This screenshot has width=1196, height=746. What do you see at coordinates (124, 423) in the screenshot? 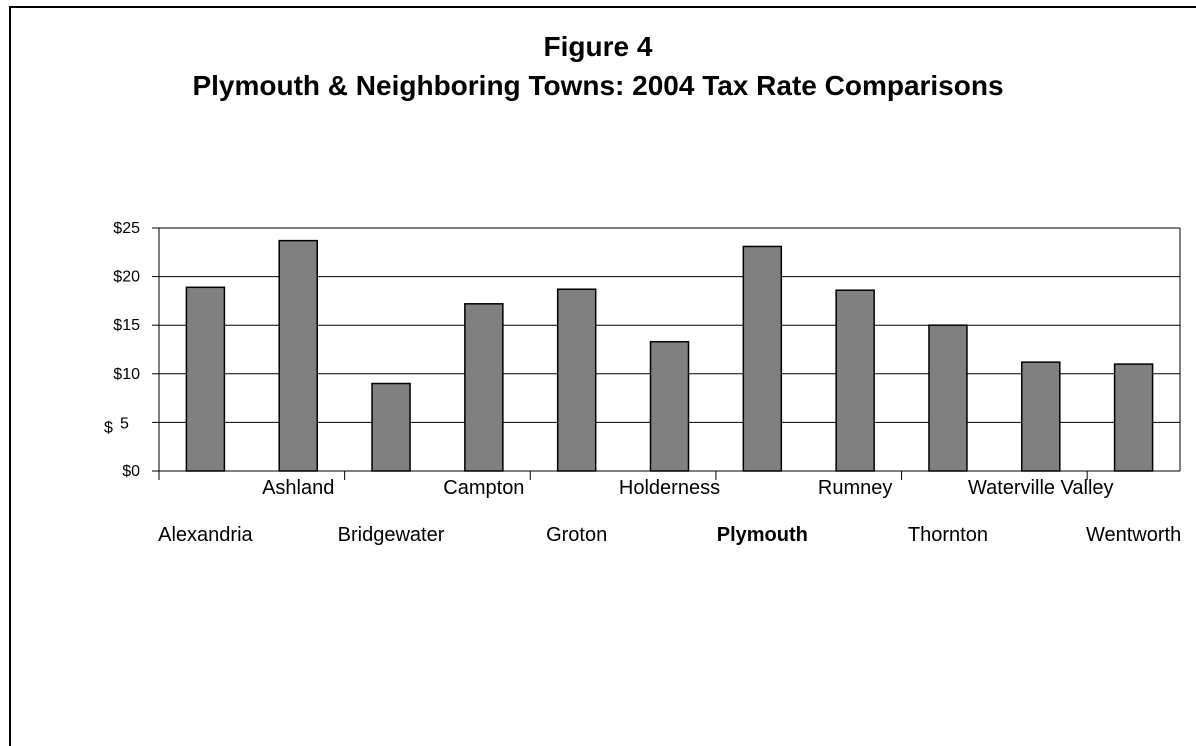
I see `y-tick-label: 5` at bounding box center [124, 423].